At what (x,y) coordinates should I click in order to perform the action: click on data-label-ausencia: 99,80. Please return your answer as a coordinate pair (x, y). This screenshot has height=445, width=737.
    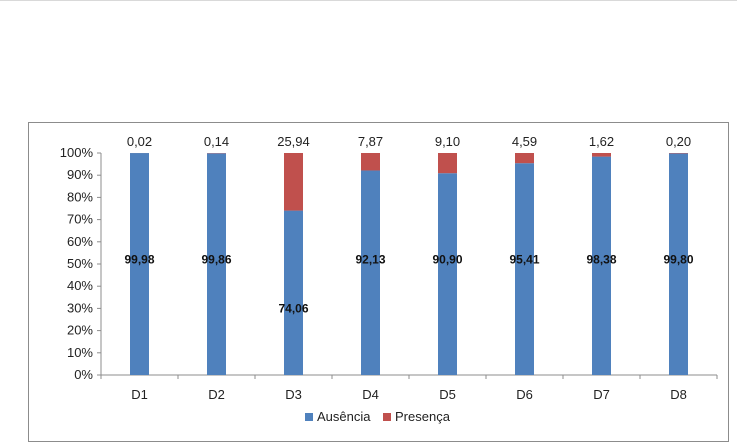
    Looking at the image, I should click on (678, 260).